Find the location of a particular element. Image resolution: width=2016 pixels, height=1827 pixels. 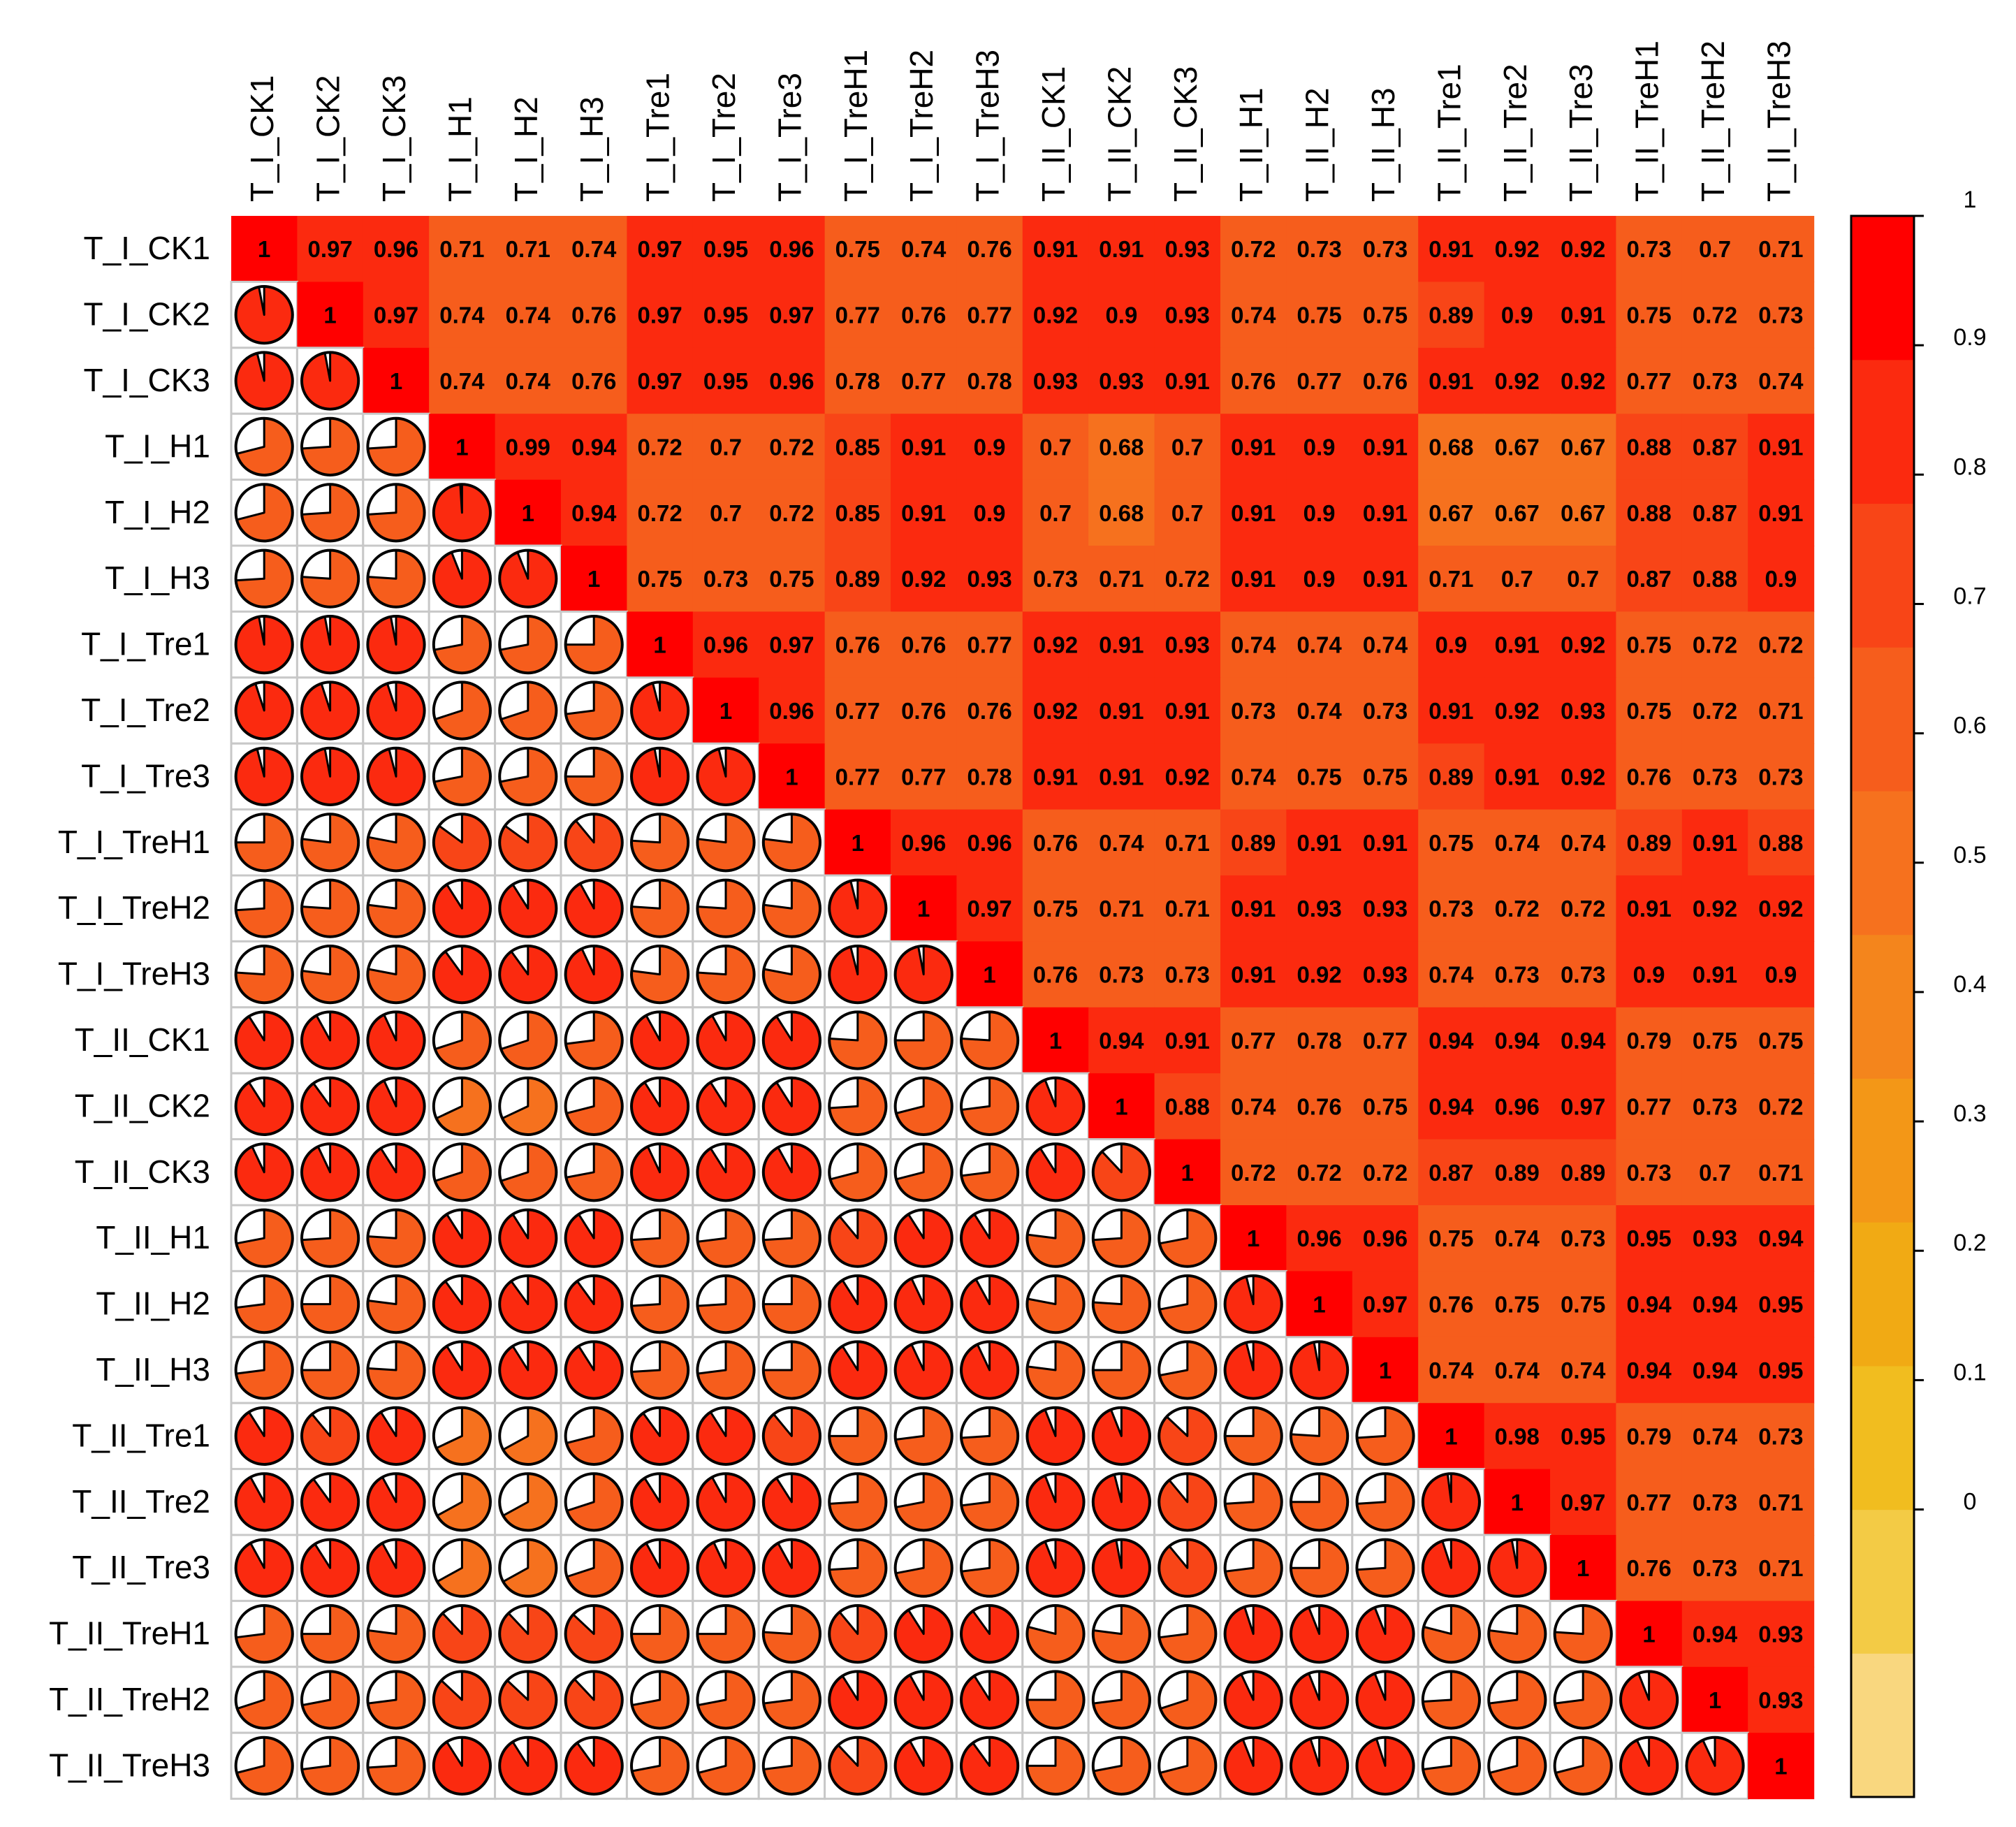

row-label: T_II_TreH2 is located at coordinates (129, 1699).